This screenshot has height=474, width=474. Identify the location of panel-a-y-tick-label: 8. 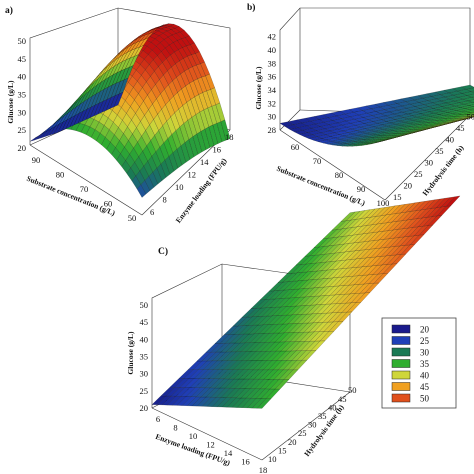
(165, 200).